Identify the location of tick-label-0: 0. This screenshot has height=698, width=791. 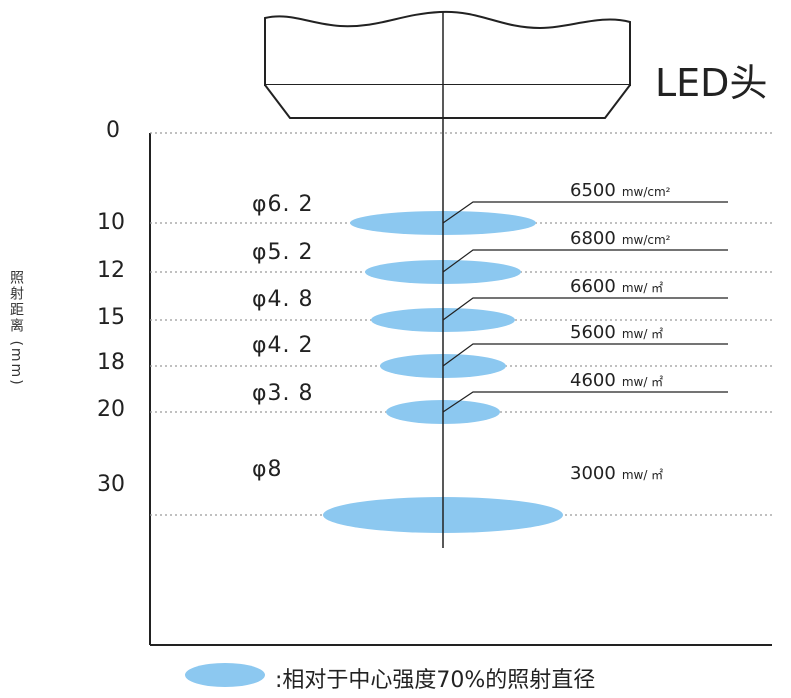
(113, 130).